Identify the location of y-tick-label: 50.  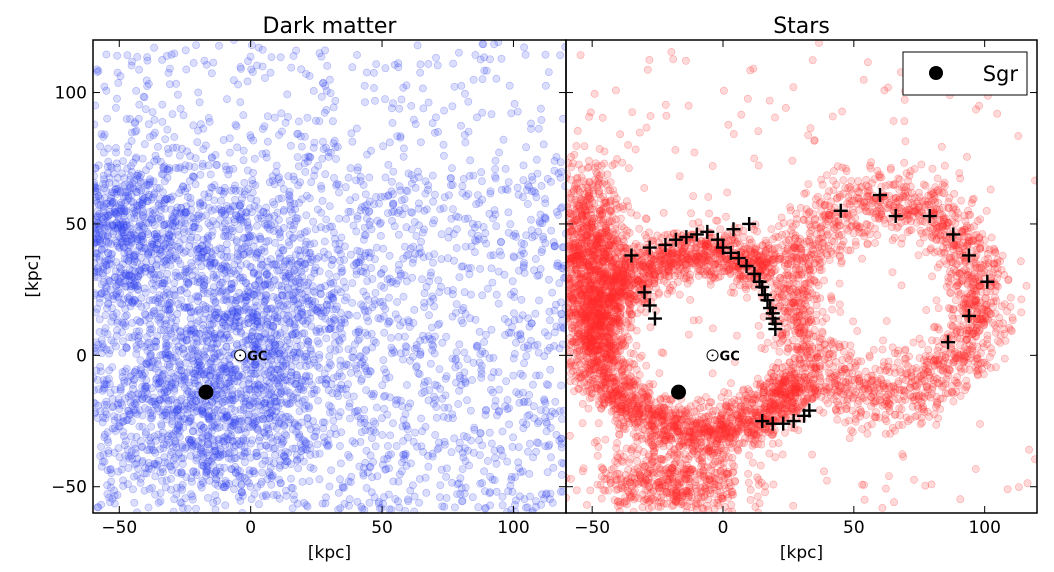
(76, 225).